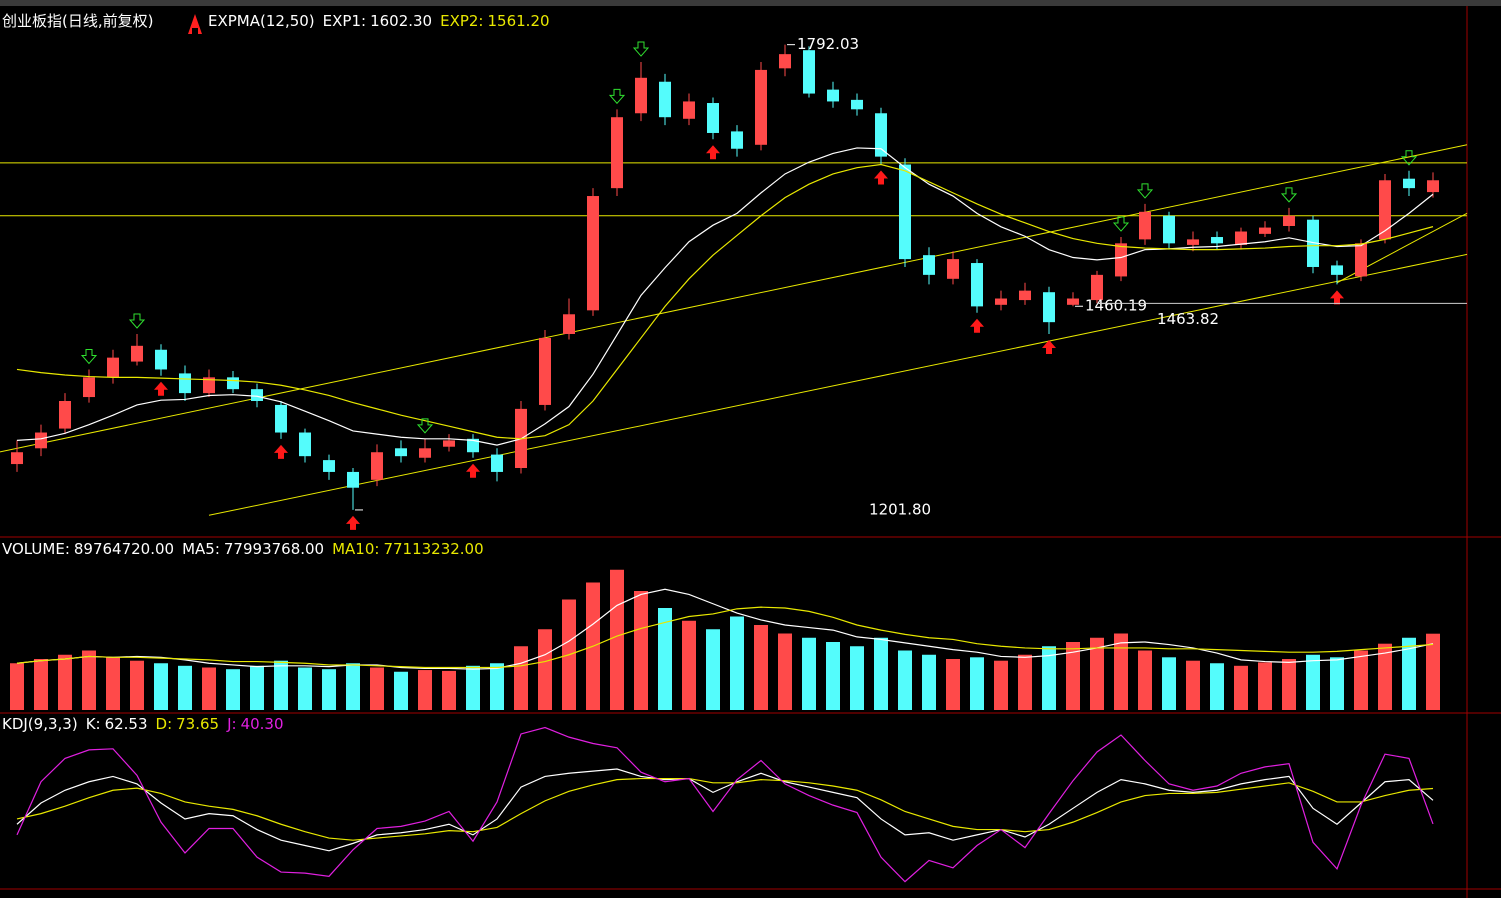 The width and height of the screenshot is (1501, 898). Describe the element at coordinates (77, 21) in the screenshot. I see `panel-header: 创业板指(日线,前复权)` at that location.